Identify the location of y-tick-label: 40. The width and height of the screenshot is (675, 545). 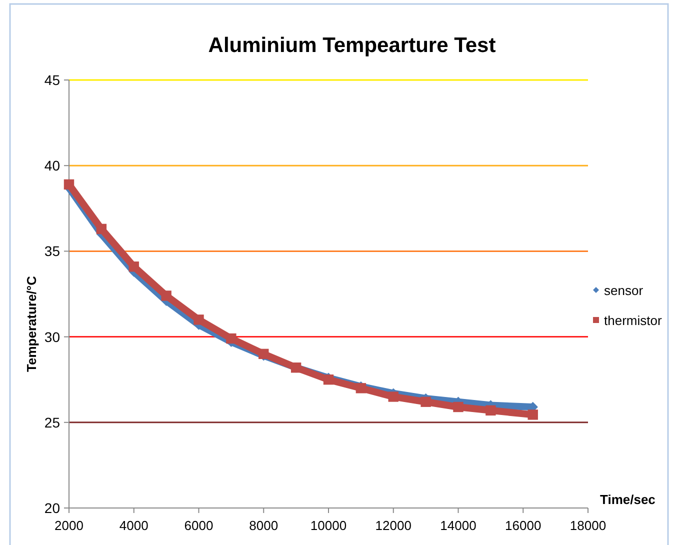
(52, 166).